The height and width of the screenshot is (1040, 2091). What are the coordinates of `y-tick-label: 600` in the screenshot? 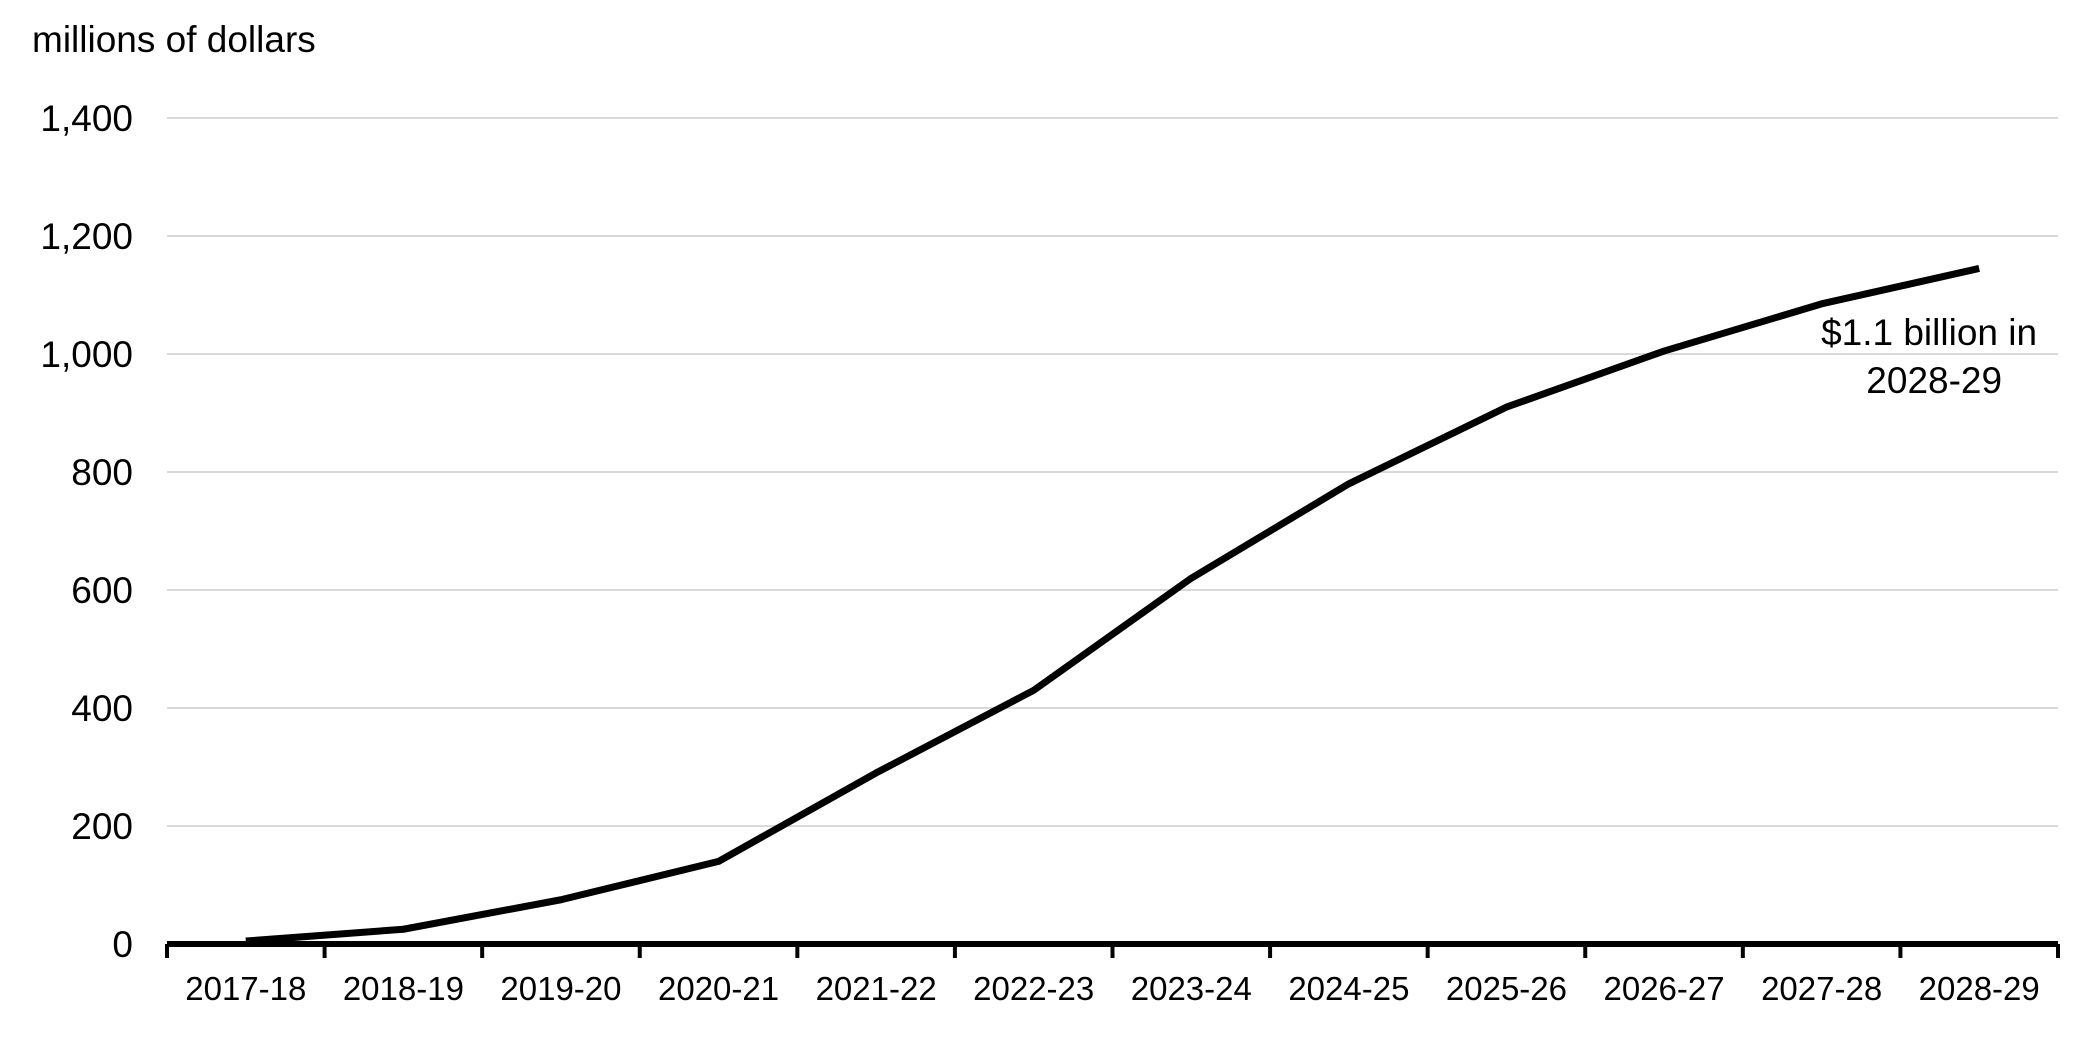 It's located at (102, 590).